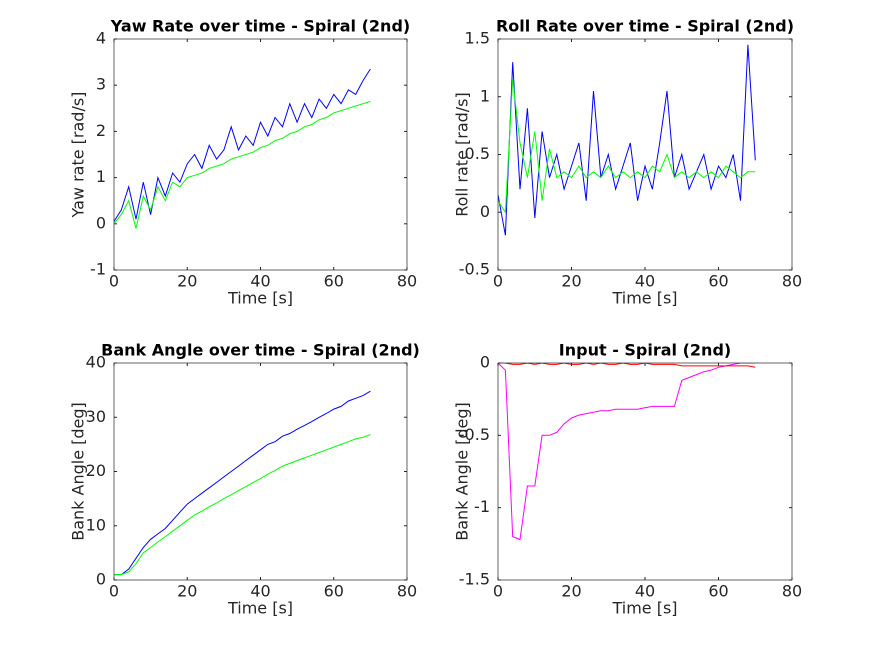 The image size is (875, 656). I want to click on y-tick-label: 4, so click(101, 38).